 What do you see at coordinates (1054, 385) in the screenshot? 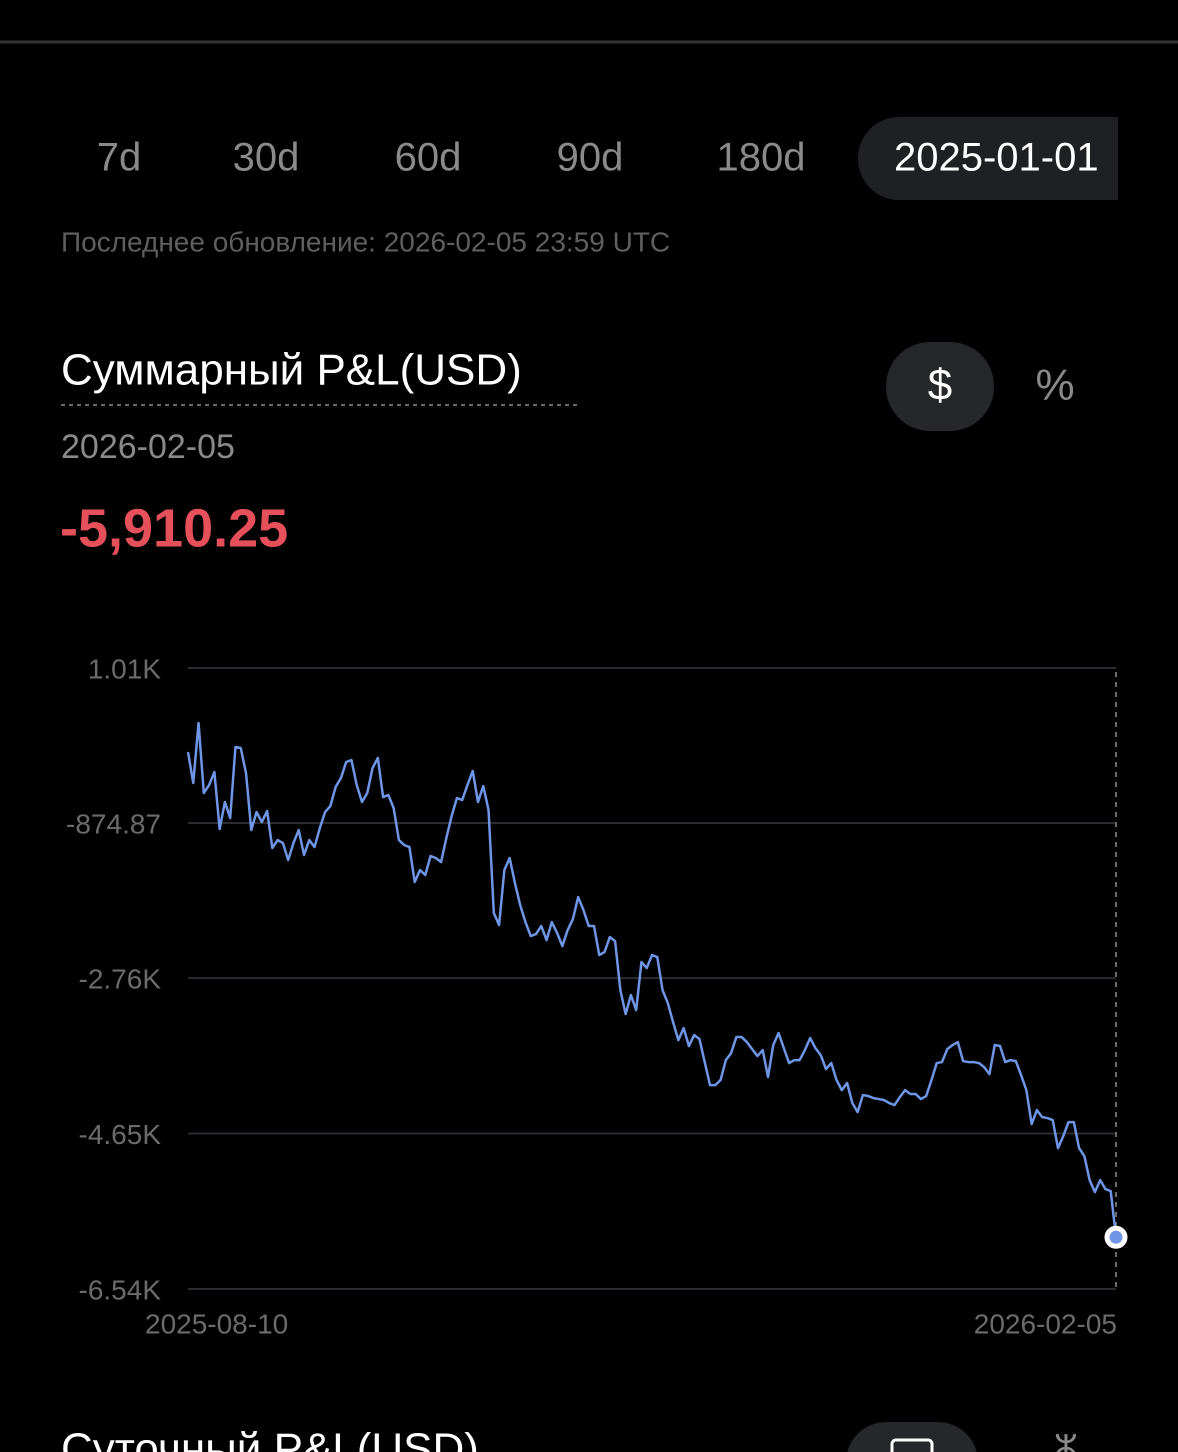
I see `unit-option: %` at bounding box center [1054, 385].